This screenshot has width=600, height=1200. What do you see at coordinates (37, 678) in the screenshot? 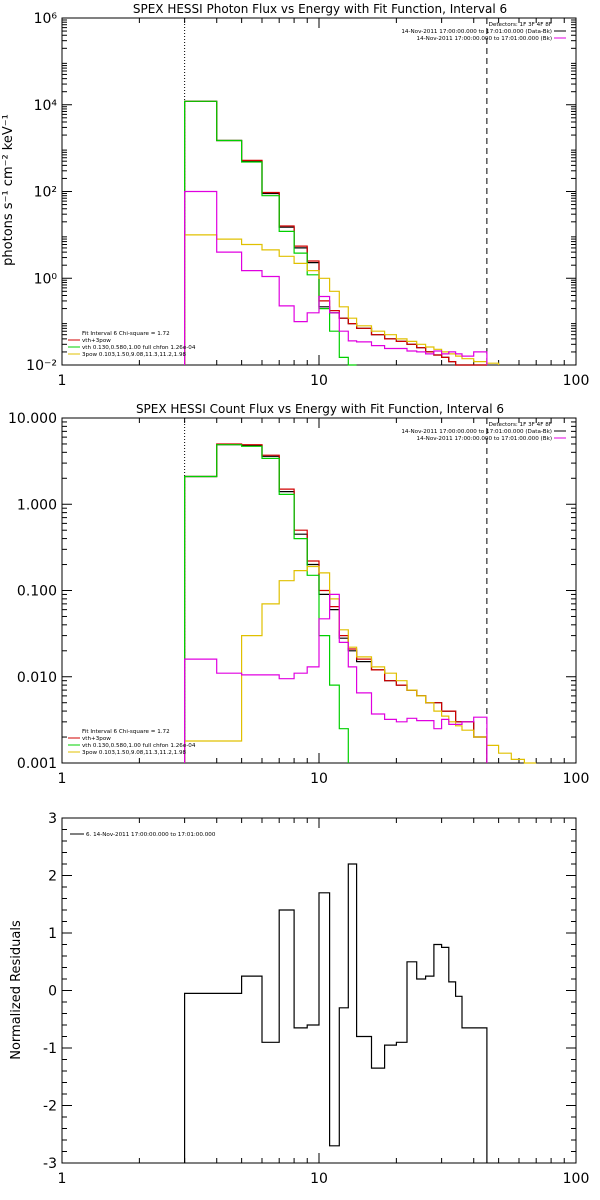
I see `y-tick-label-1: 0.010` at bounding box center [37, 678].